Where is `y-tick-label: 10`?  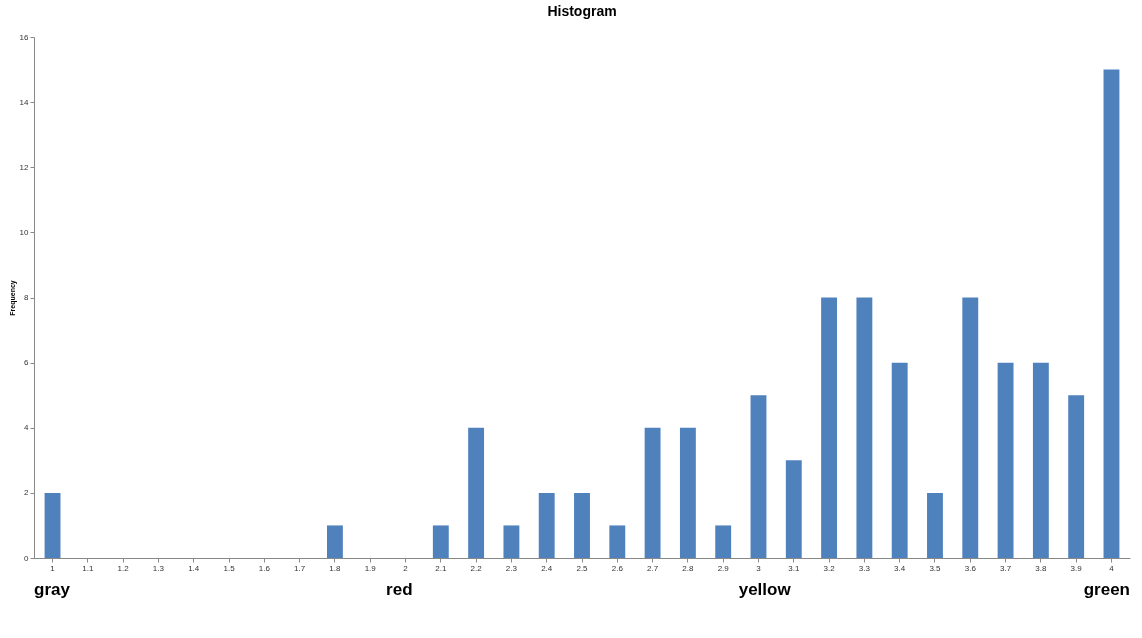 y-tick-label: 10 is located at coordinates (24, 232).